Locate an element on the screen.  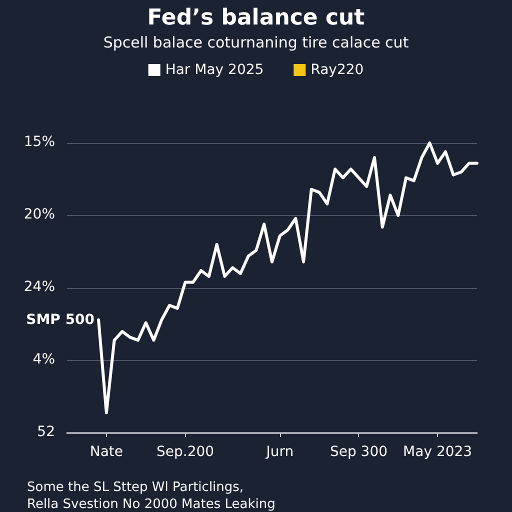
x-tick-label: Nate is located at coordinates (106, 452).